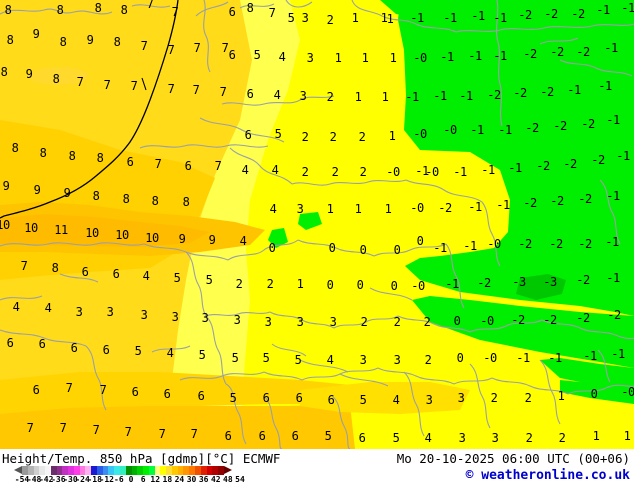 The width and height of the screenshot is (634, 490). Describe the element at coordinates (240, 479) in the screenshot. I see `color-scale-tick: 54` at that location.